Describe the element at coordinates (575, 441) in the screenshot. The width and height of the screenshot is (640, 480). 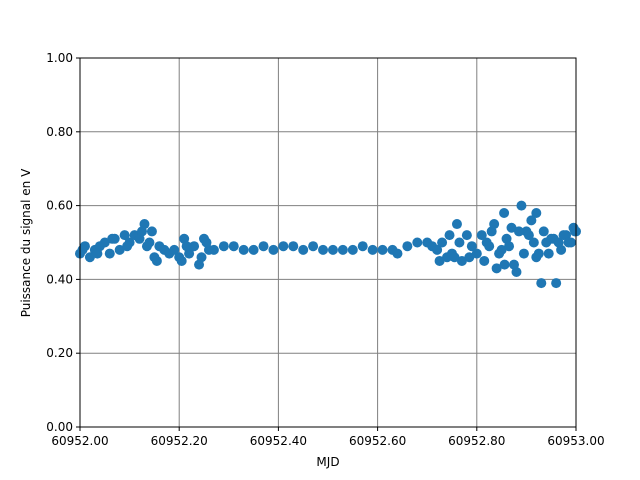
I see `x-tick-label: 60953.00` at that location.